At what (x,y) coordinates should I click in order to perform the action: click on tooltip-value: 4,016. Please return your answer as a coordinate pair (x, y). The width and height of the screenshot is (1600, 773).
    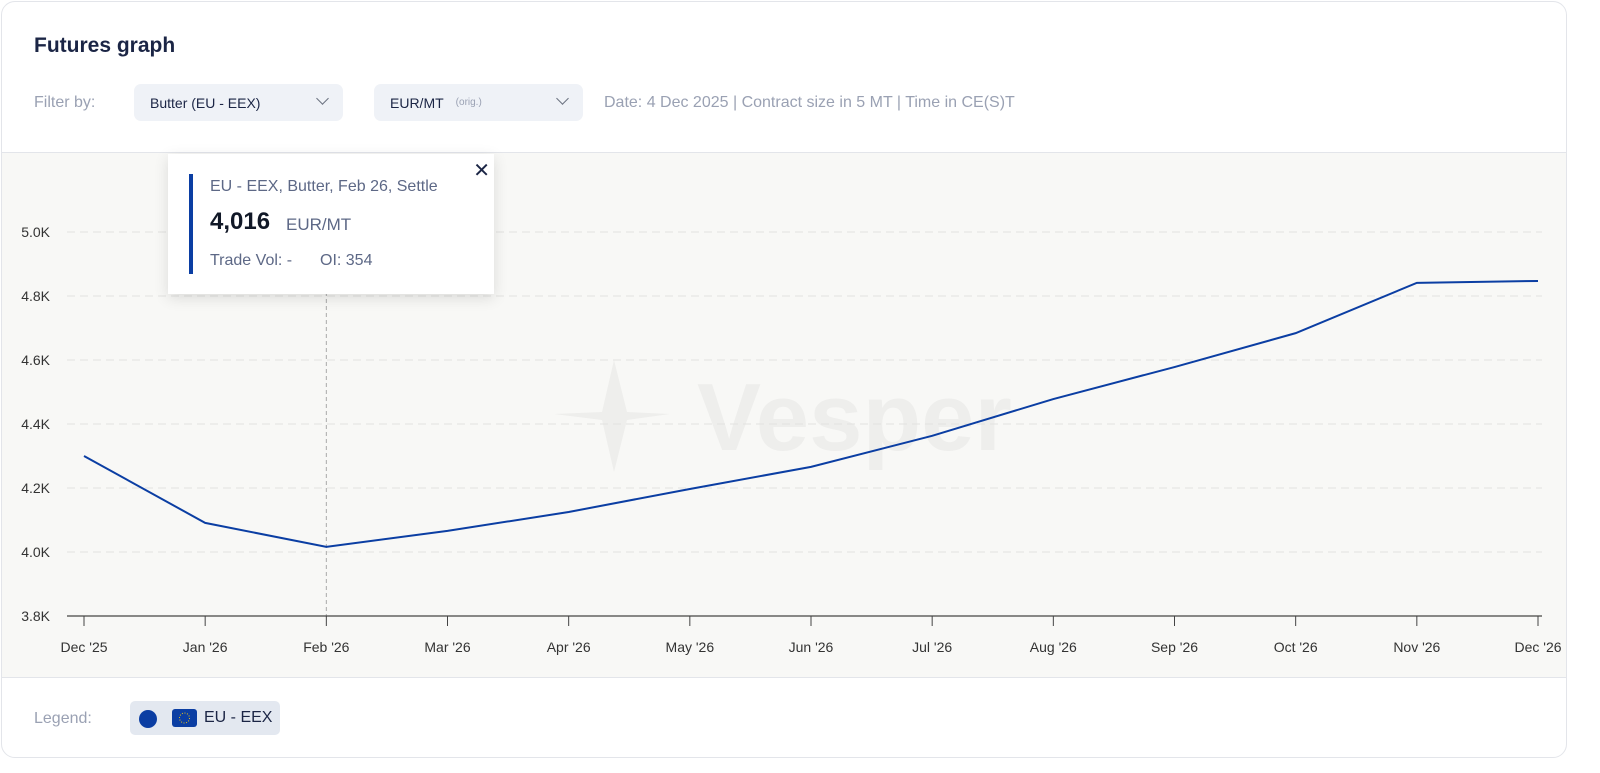
    Looking at the image, I should click on (240, 221).